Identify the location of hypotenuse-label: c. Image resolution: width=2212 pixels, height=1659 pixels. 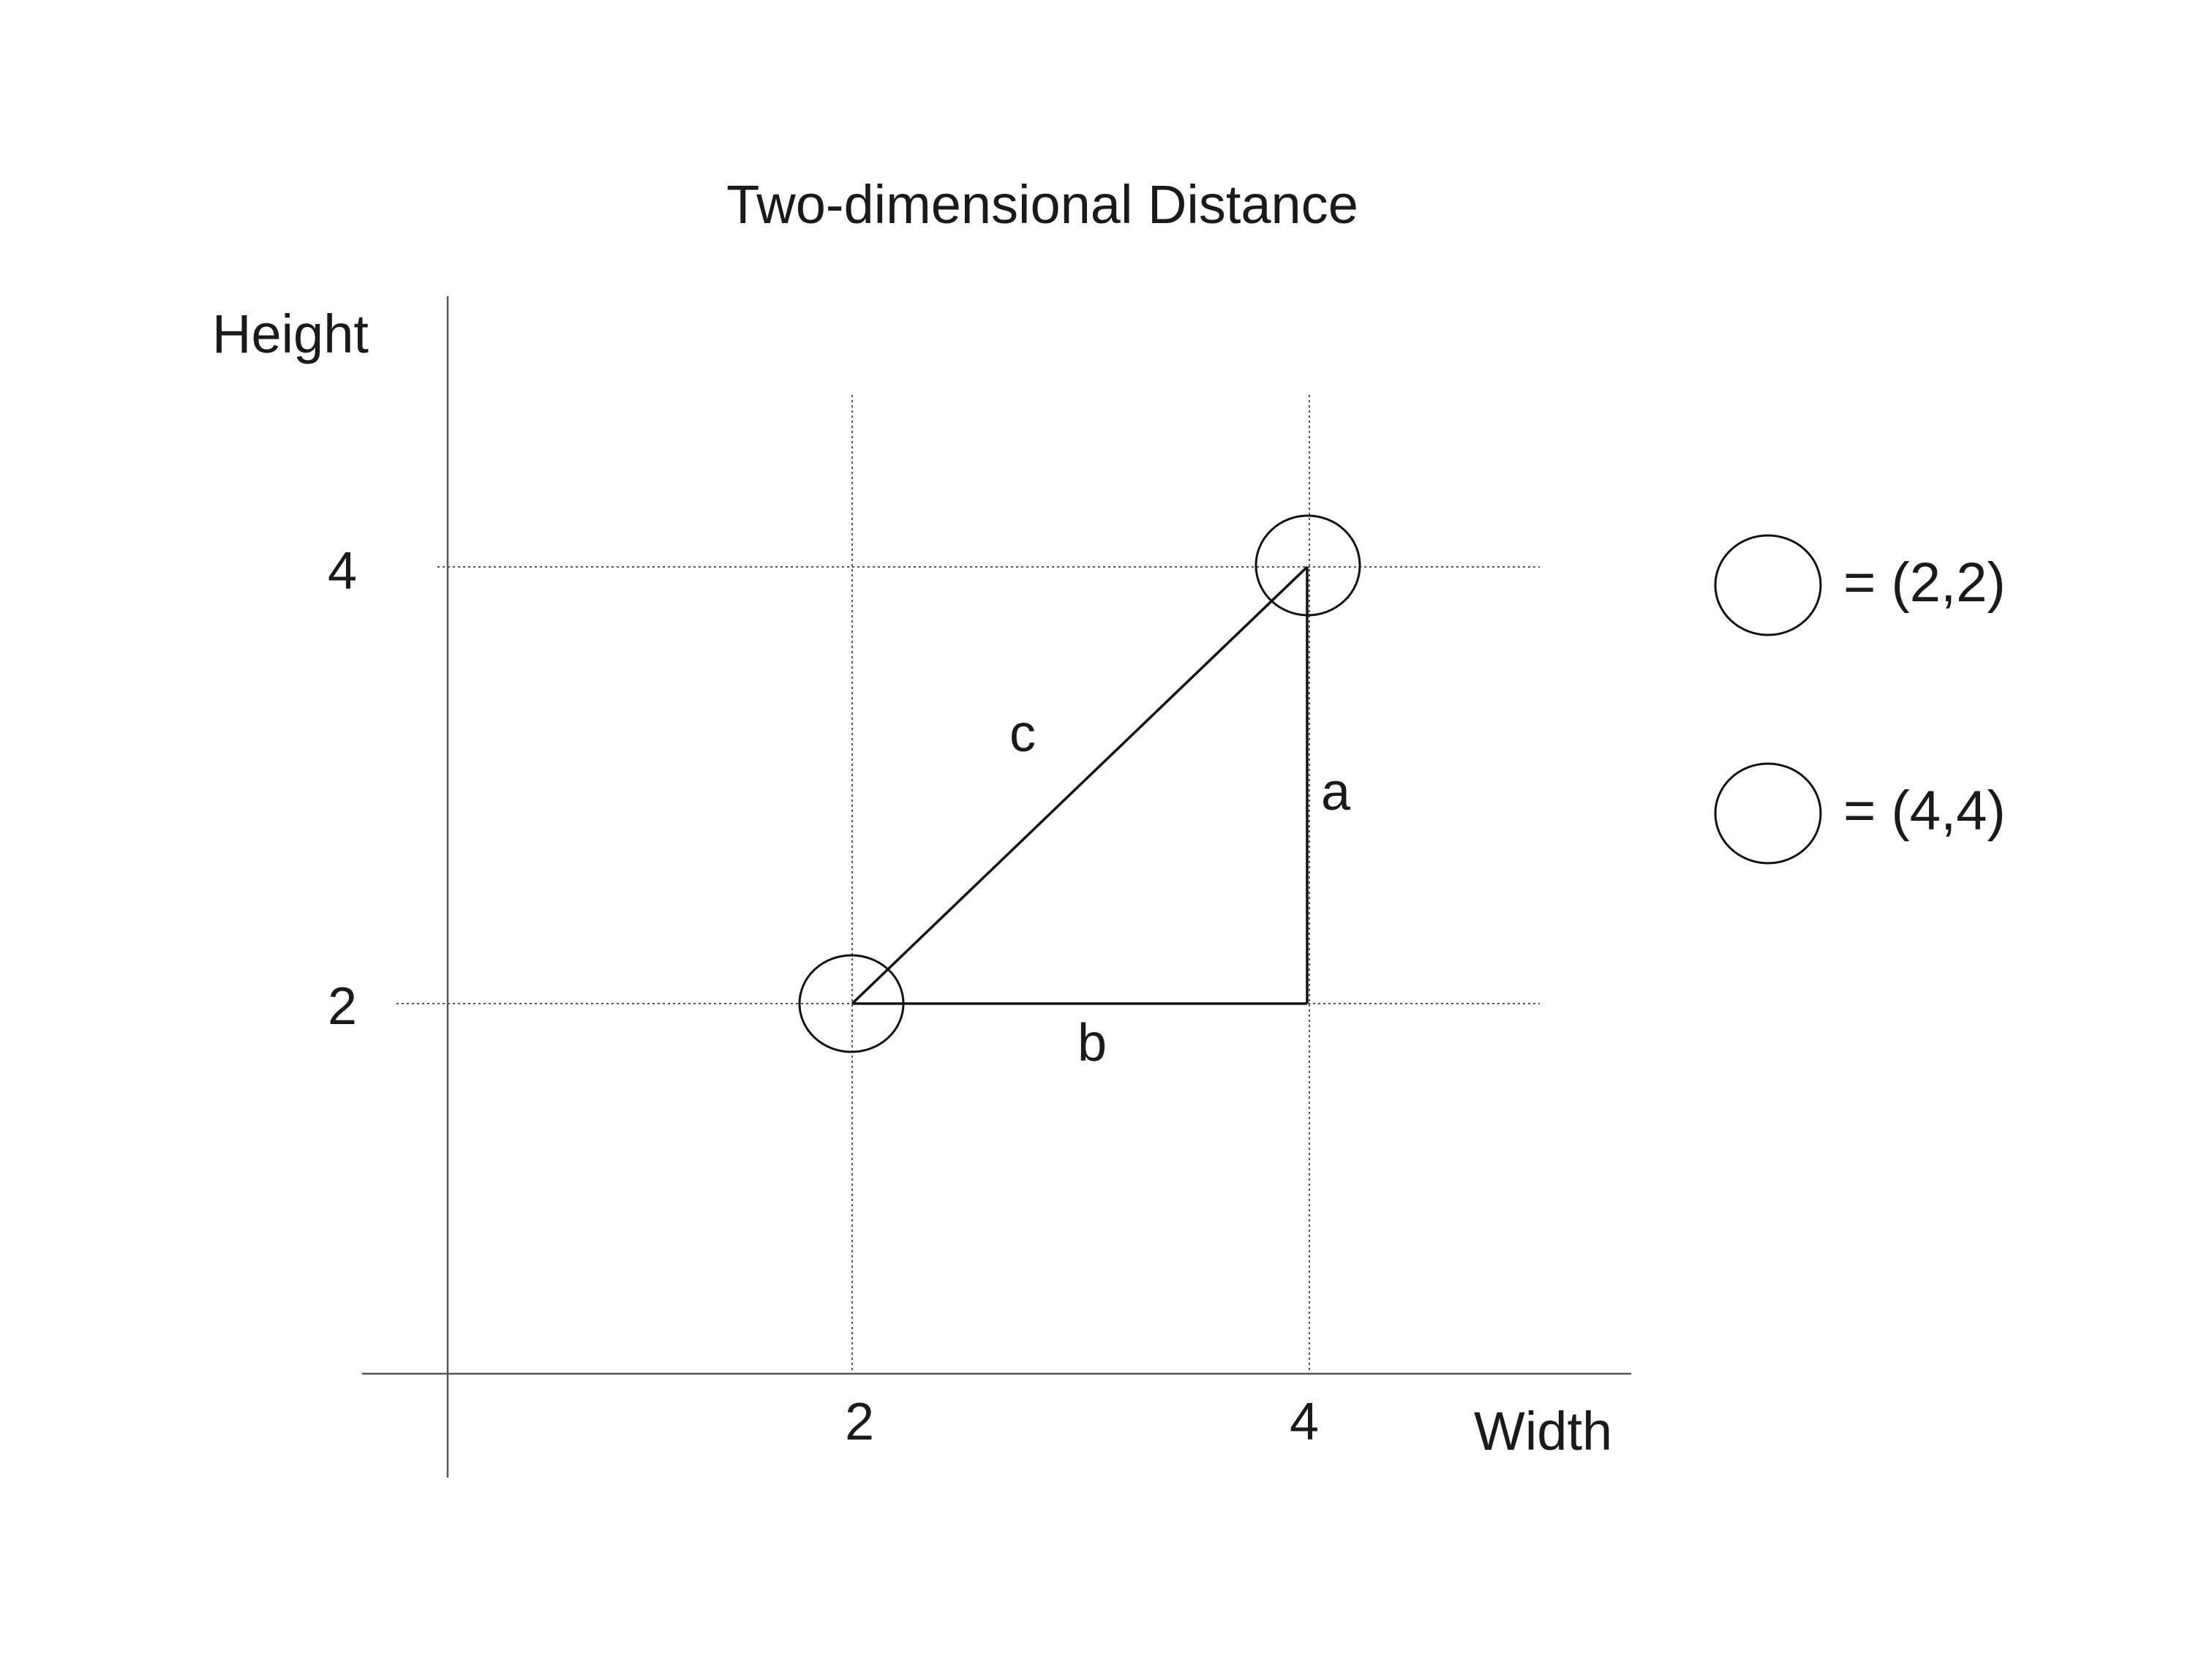
(1023, 733).